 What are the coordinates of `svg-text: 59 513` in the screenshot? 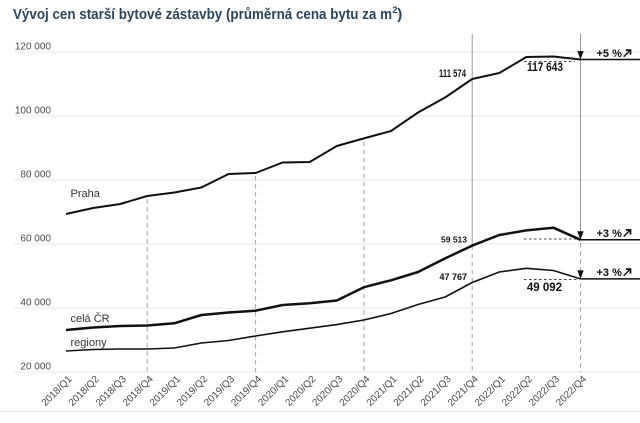 It's located at (454, 240).